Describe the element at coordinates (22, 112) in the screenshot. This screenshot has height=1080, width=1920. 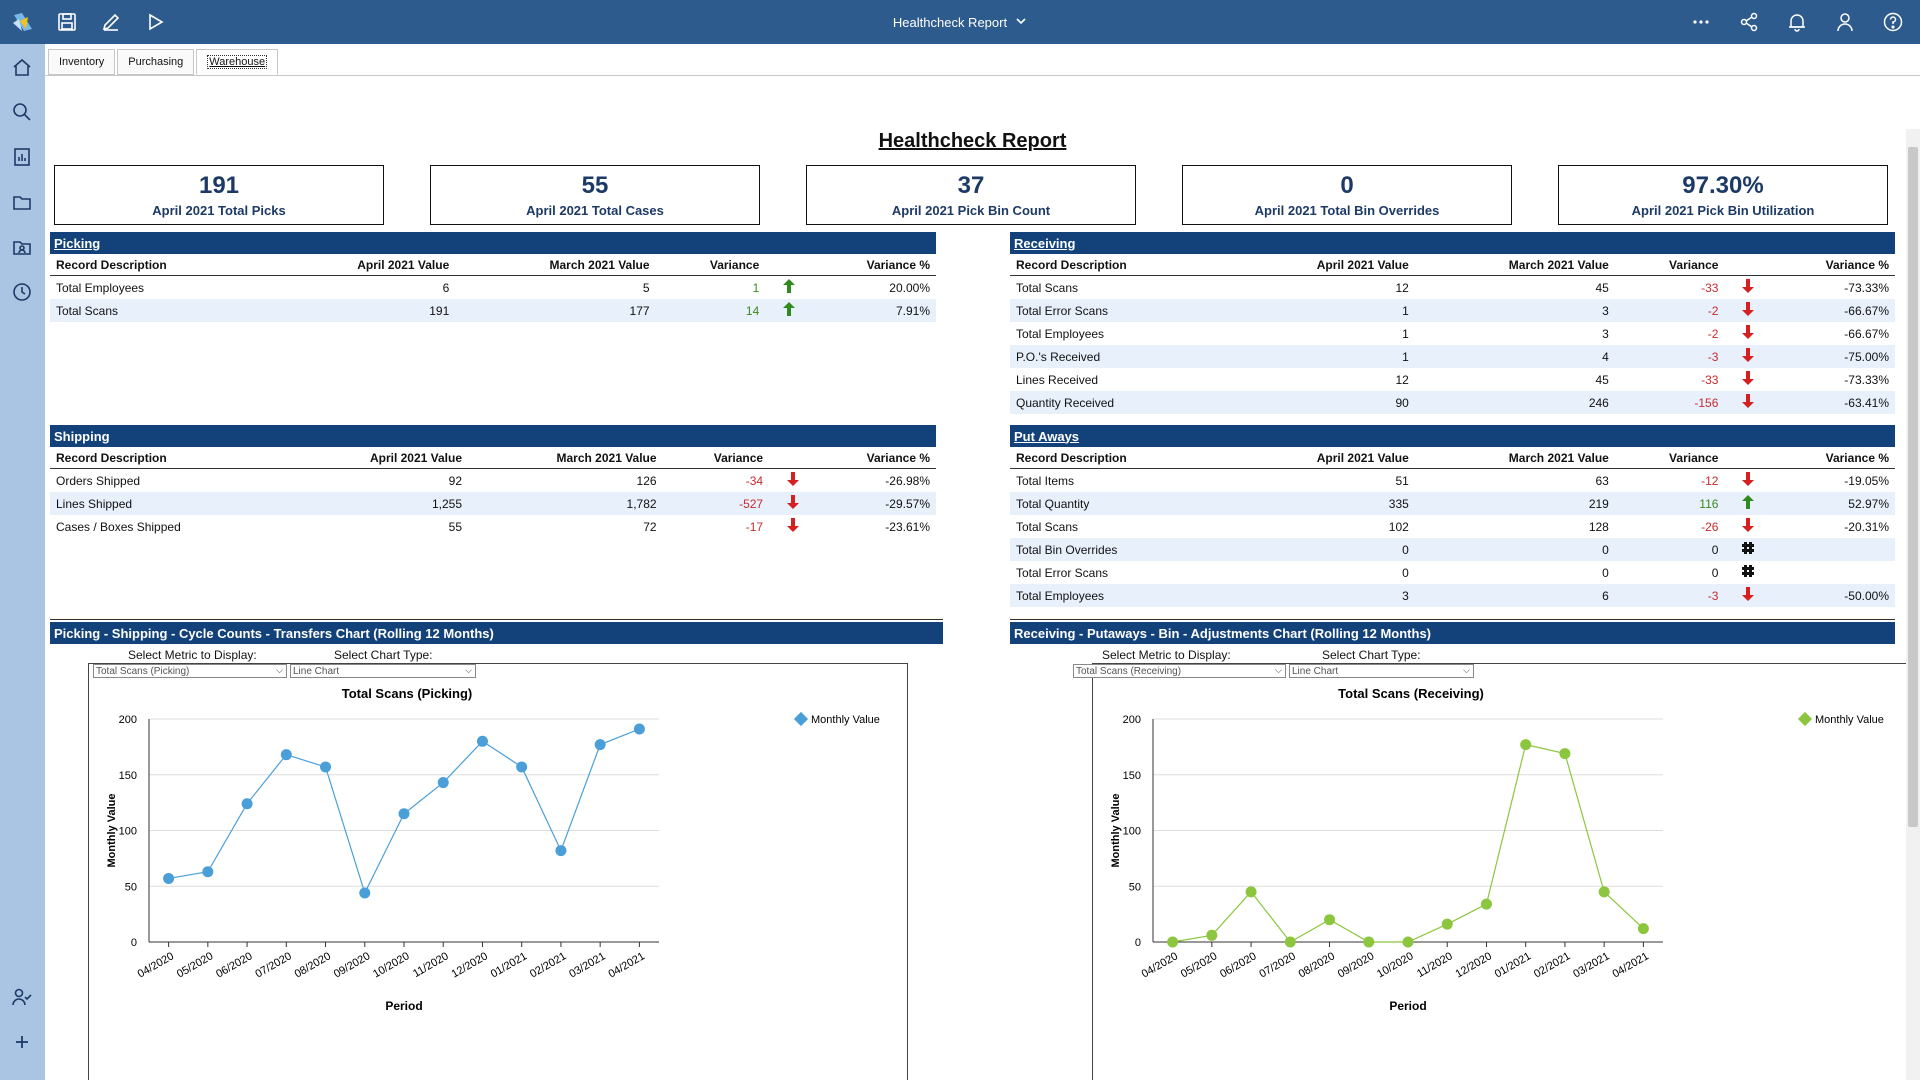
I see `search-icon` at that location.